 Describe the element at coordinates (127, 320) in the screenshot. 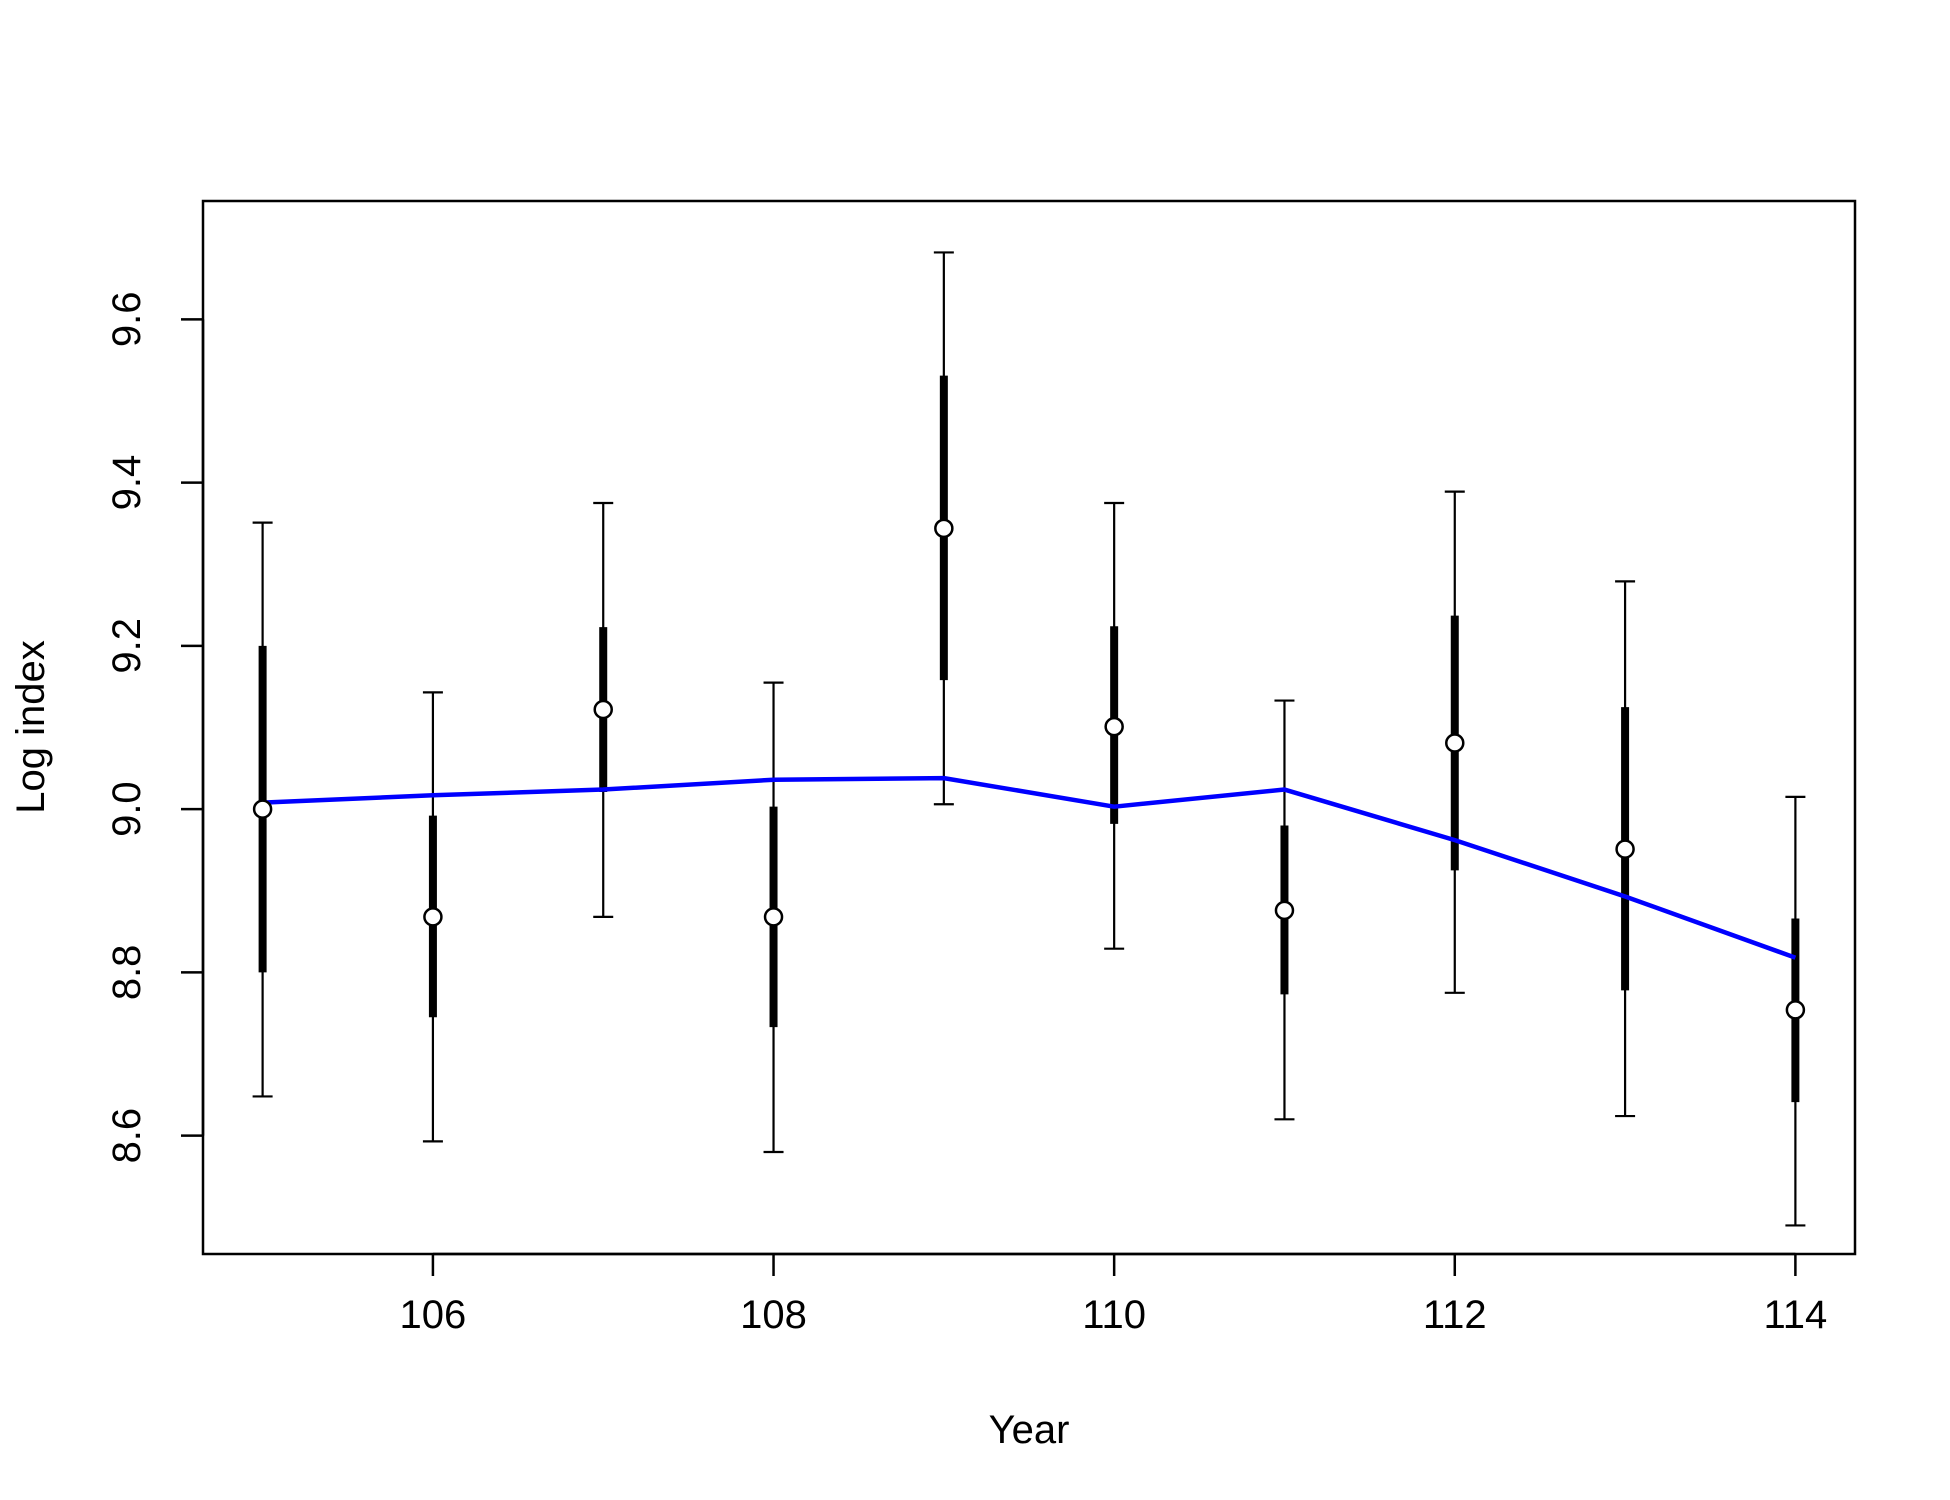

I see `y-tick-label: 9.6` at that location.